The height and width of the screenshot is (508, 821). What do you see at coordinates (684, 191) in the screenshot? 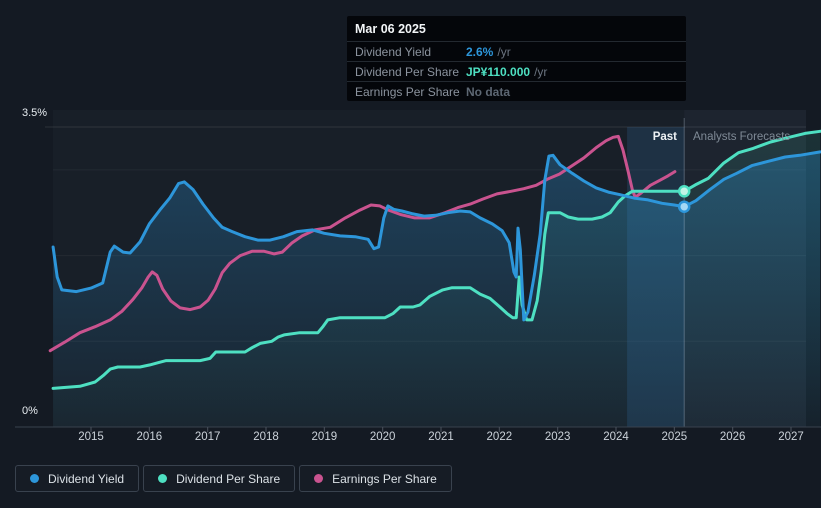
I see `dividend_per_share-marker` at bounding box center [684, 191].